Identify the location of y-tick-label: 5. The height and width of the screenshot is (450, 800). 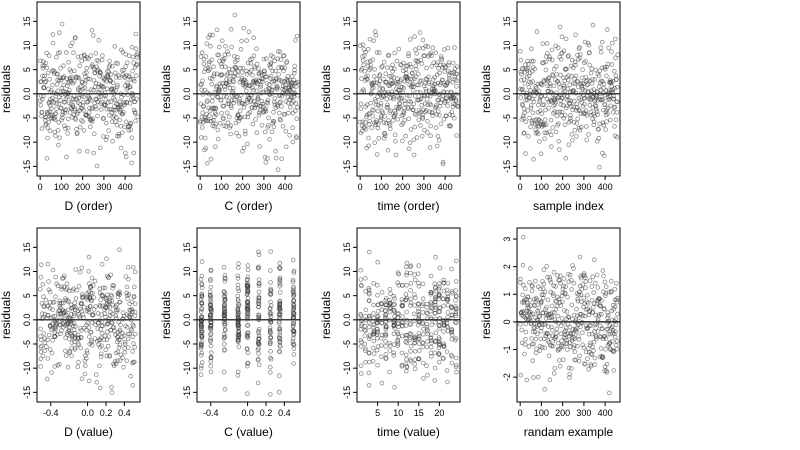
(507, 69).